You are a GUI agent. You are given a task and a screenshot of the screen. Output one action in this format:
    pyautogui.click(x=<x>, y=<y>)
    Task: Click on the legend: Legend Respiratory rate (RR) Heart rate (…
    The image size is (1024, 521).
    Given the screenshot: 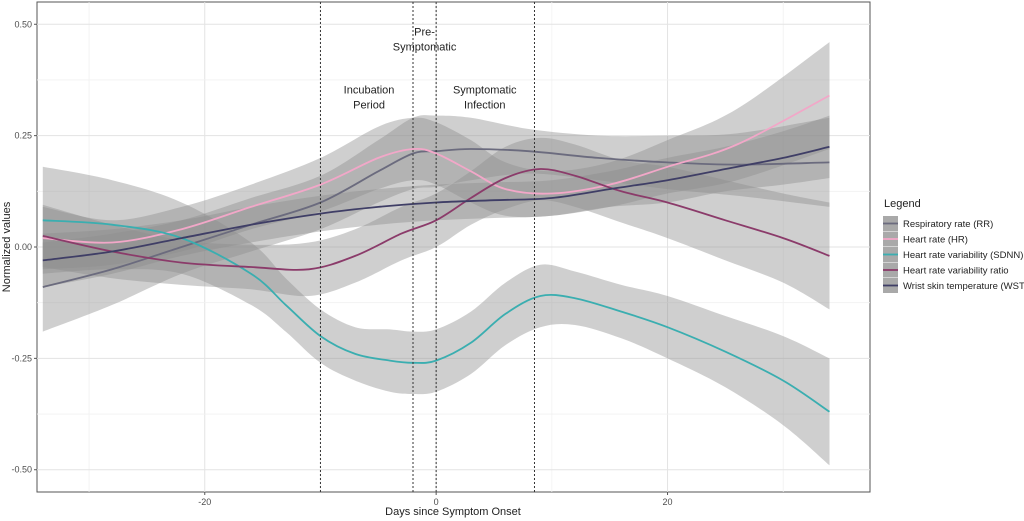 What is the action you would take?
    pyautogui.click(x=953, y=245)
    